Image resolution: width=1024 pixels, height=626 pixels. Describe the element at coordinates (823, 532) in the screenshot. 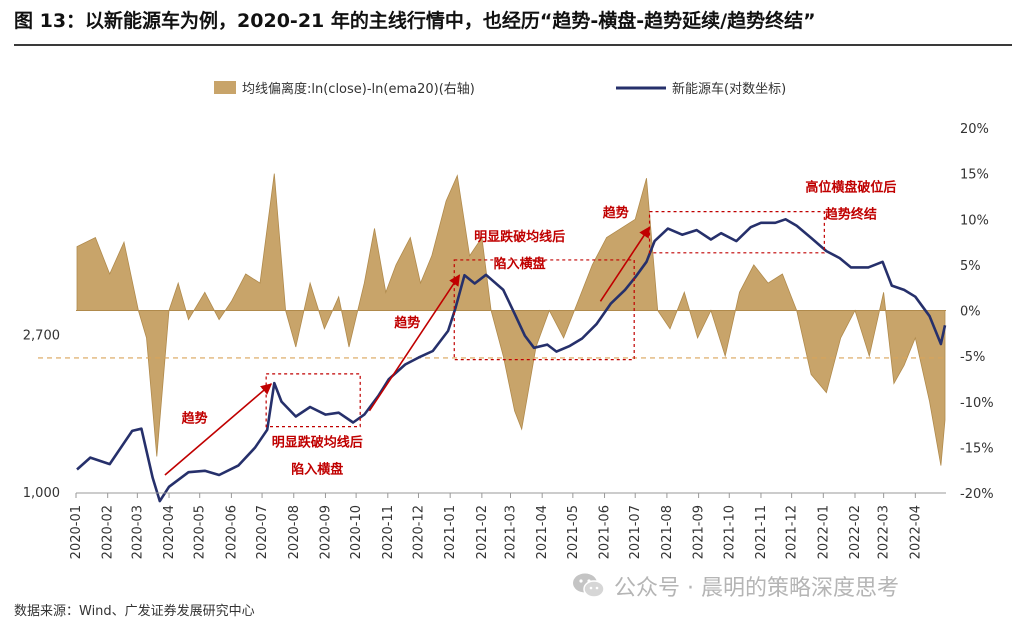

I see `x-tick-label: 2022-01` at that location.